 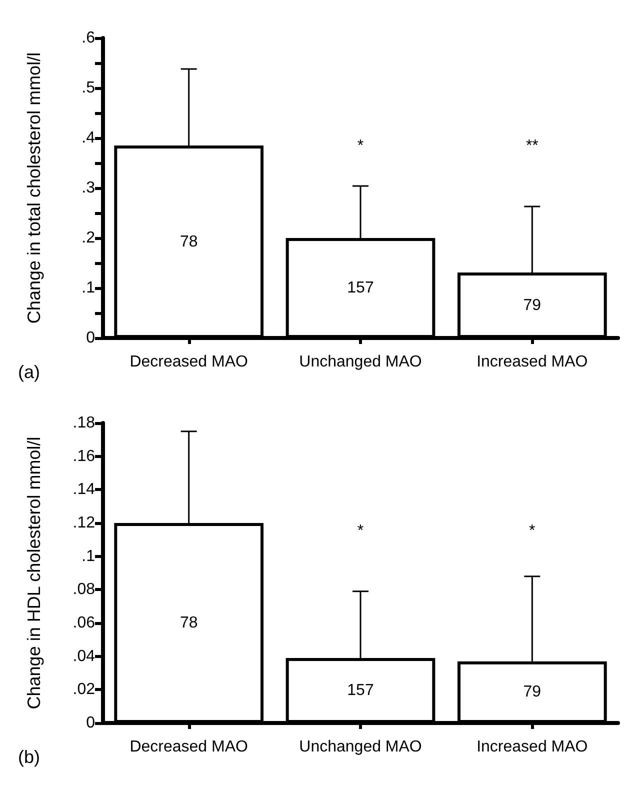 I want to click on y-tick-label: .5, so click(x=89, y=88).